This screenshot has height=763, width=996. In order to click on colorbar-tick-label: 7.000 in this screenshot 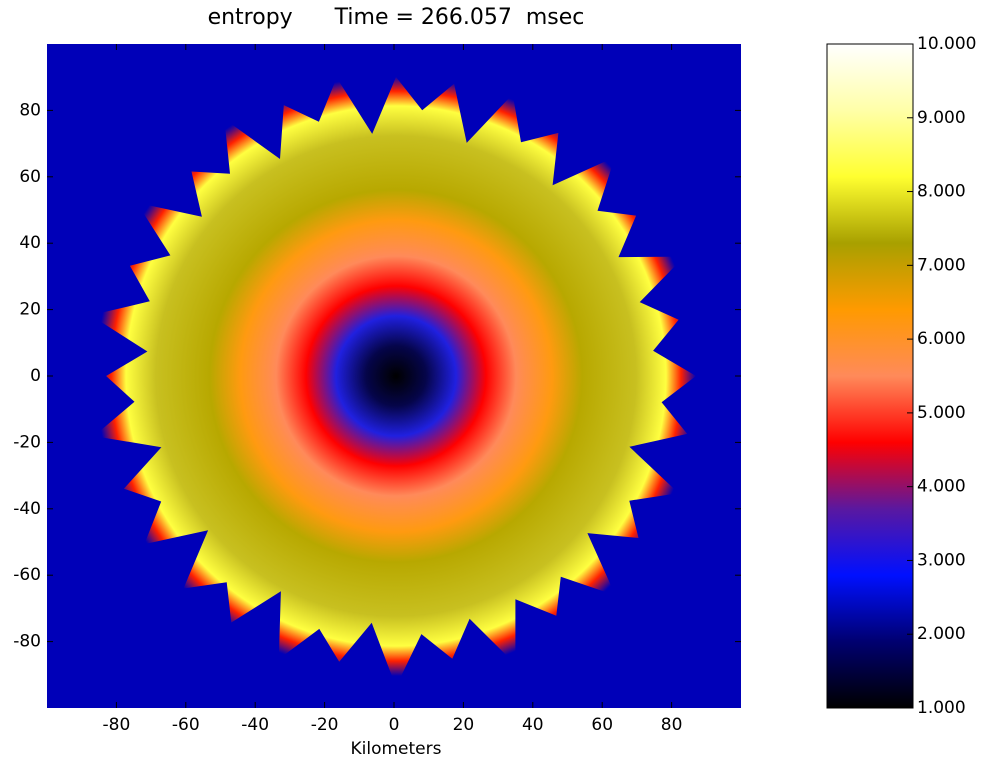, I will do `click(941, 265)`.